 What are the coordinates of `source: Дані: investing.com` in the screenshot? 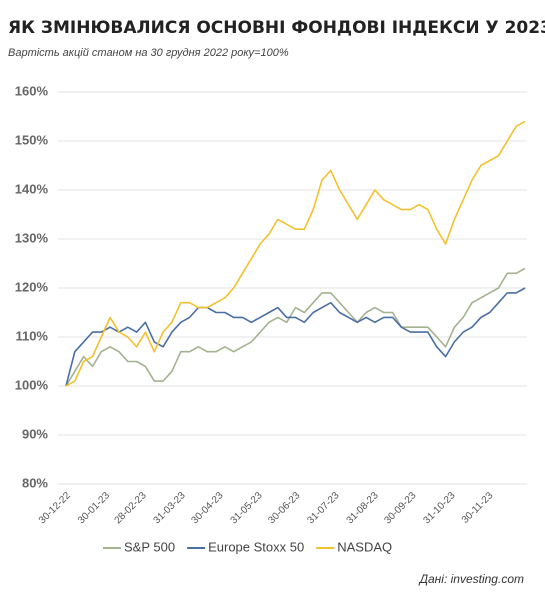 It's located at (471, 579).